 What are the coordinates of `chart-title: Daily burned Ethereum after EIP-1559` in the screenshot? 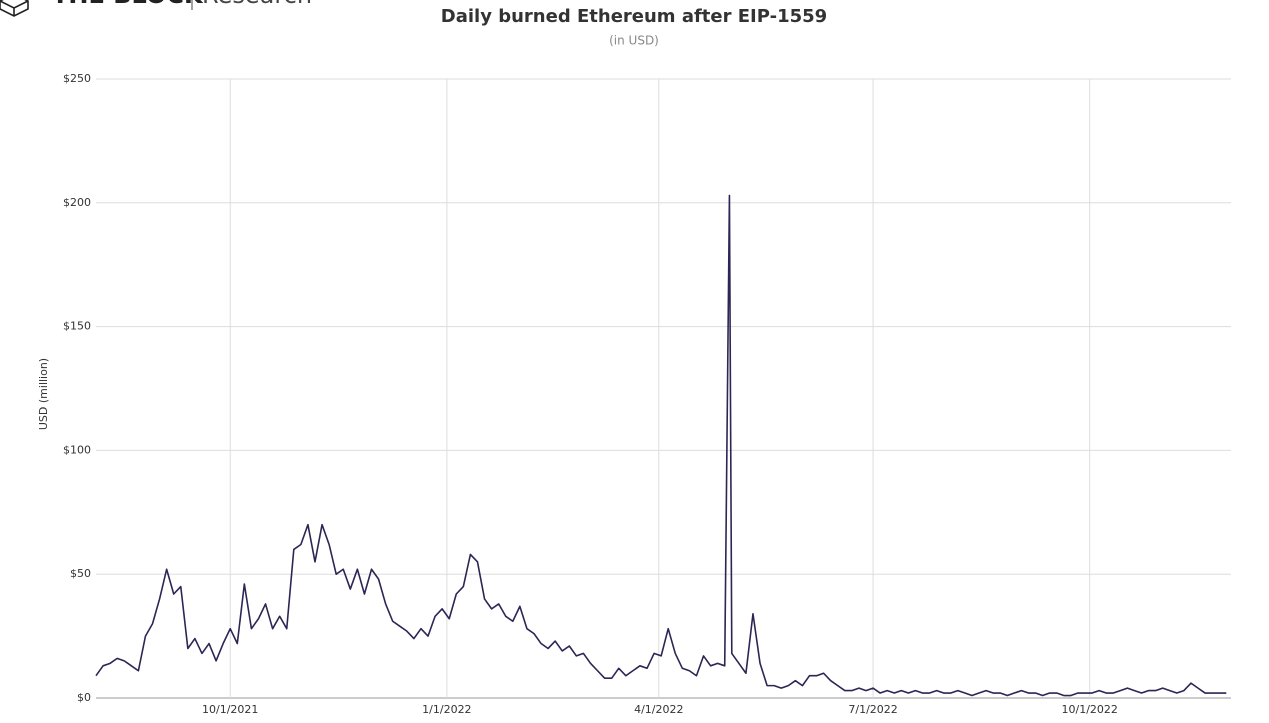 It's located at (634, 16).